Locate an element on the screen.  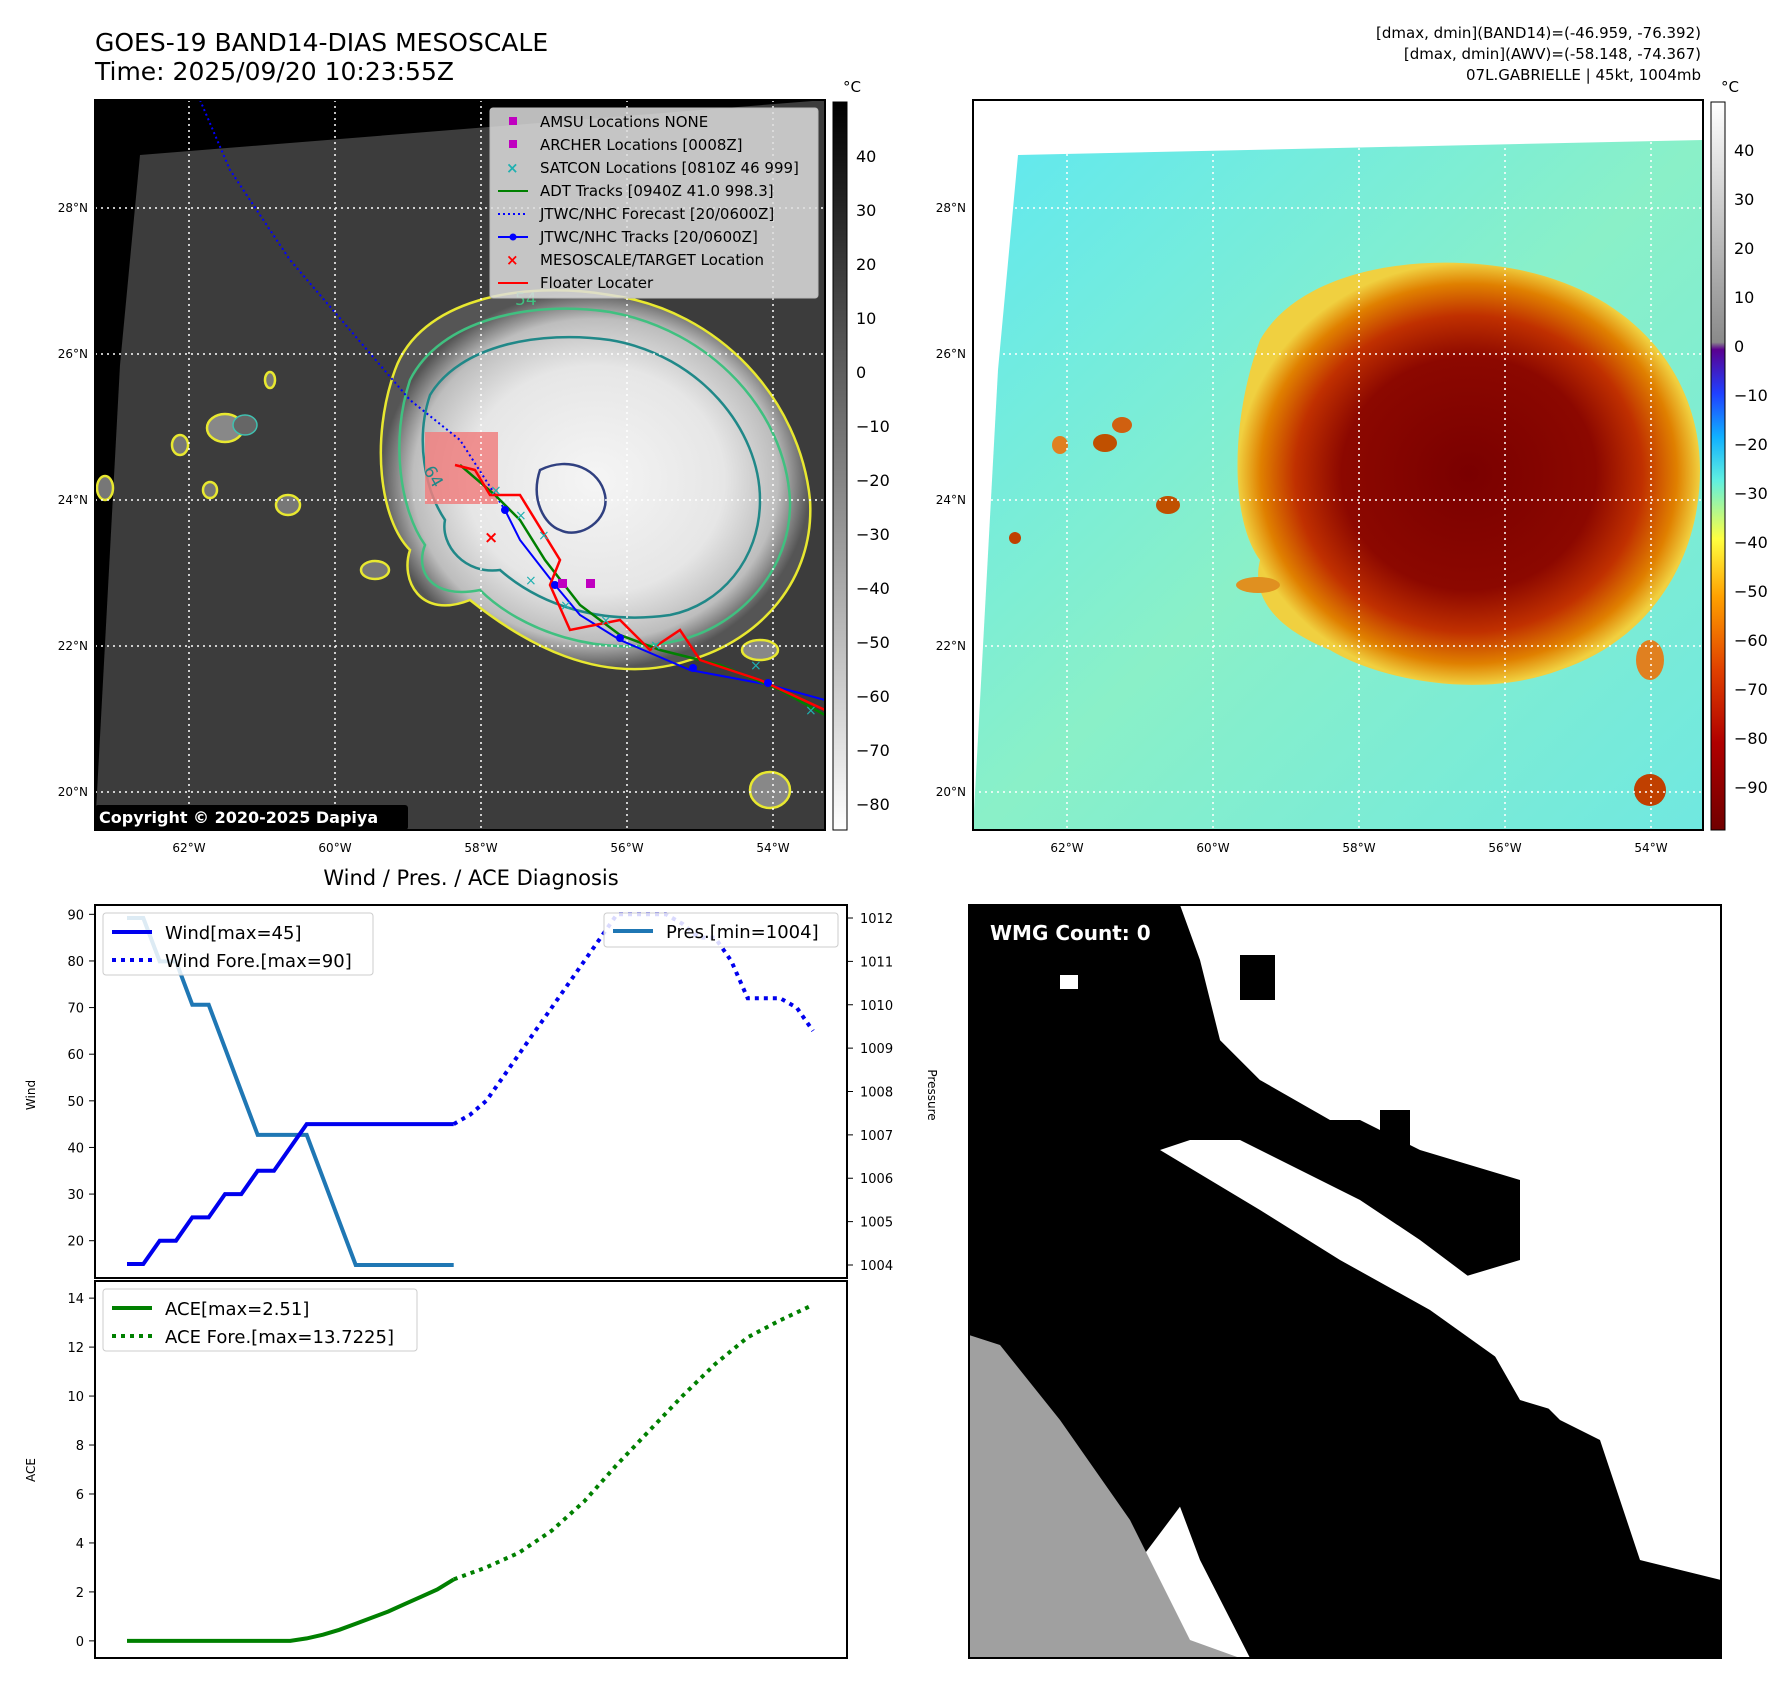
lon-label: 62°W is located at coordinates (1066, 848).